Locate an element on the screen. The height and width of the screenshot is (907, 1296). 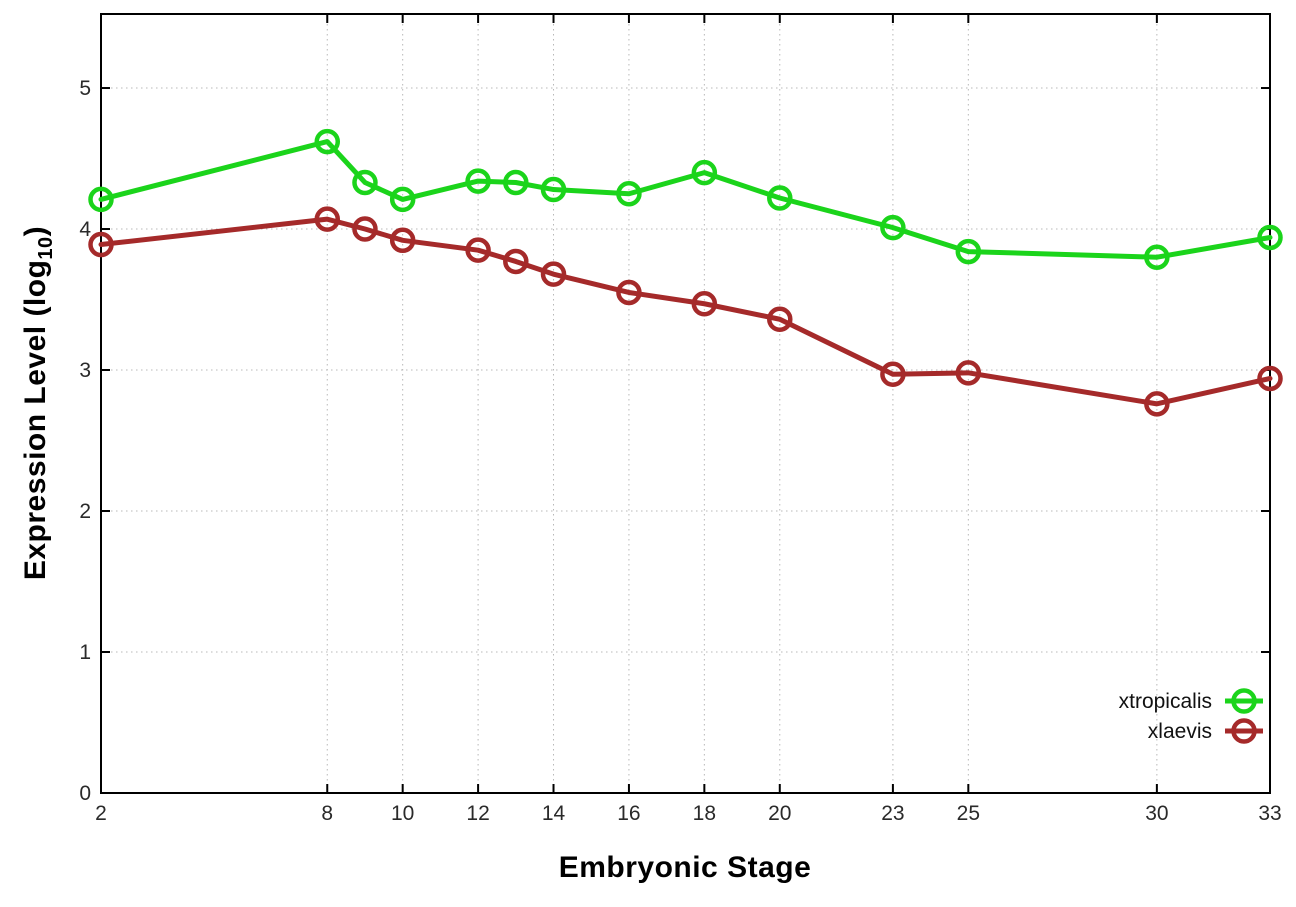
x-tick-label: 2 is located at coordinates (101, 813).